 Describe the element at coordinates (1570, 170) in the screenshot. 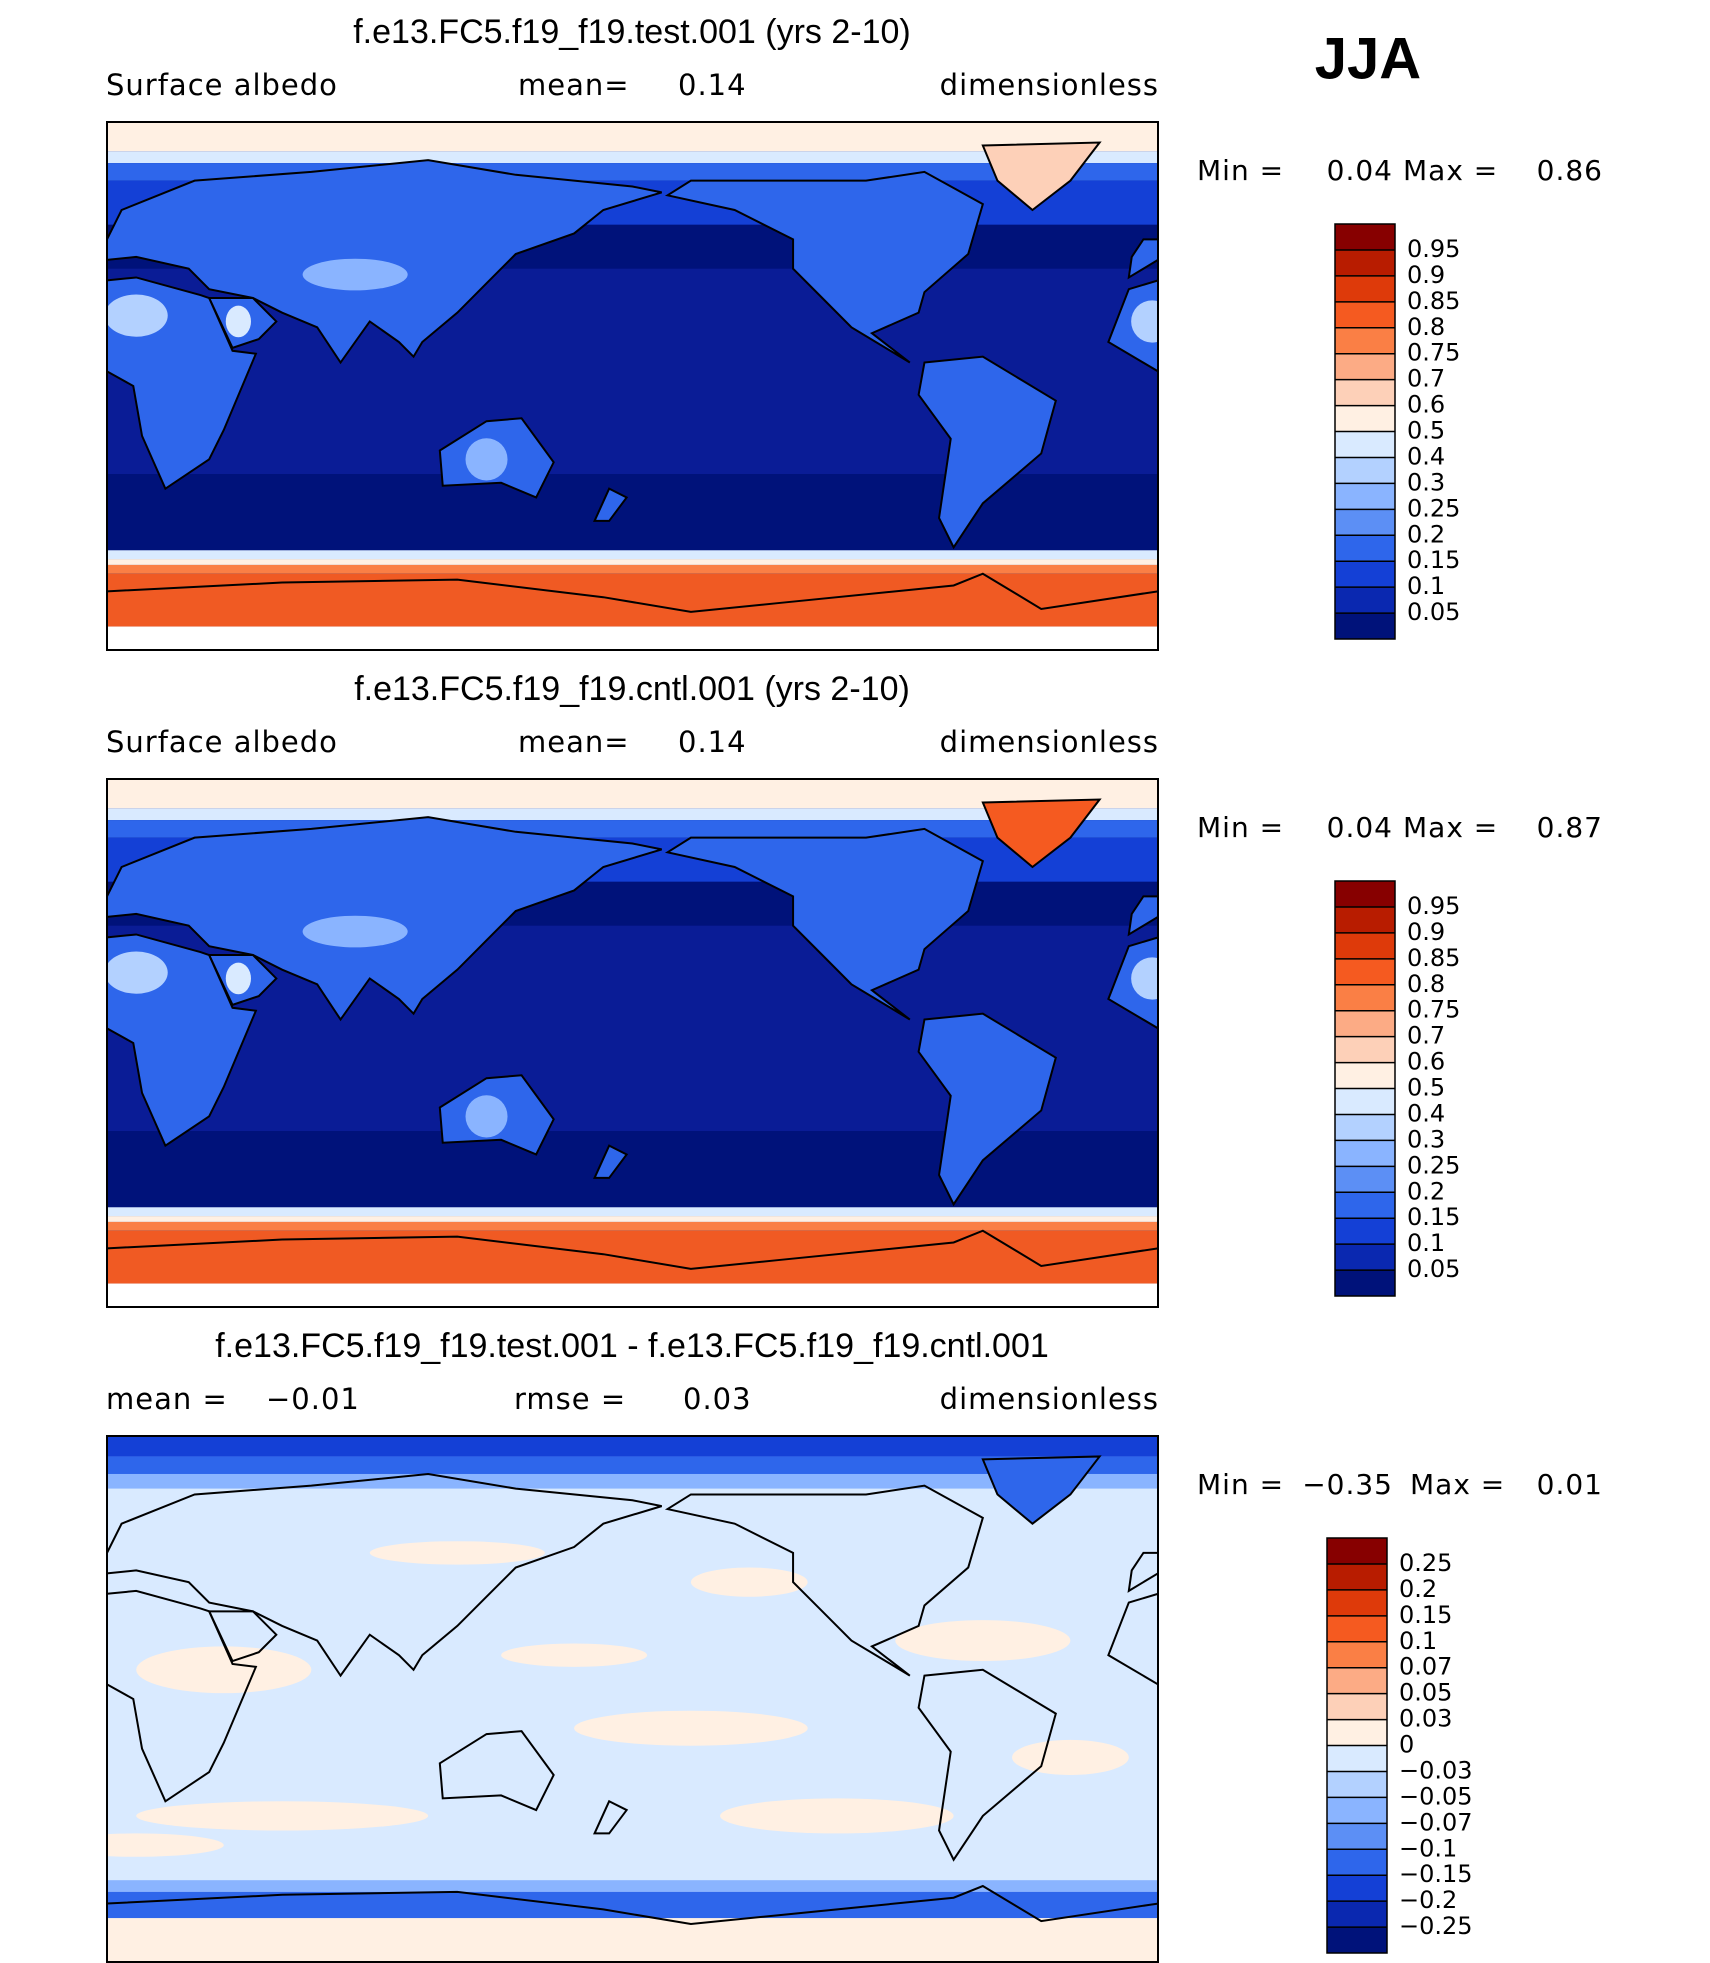

I see `max-value: 0.86` at that location.